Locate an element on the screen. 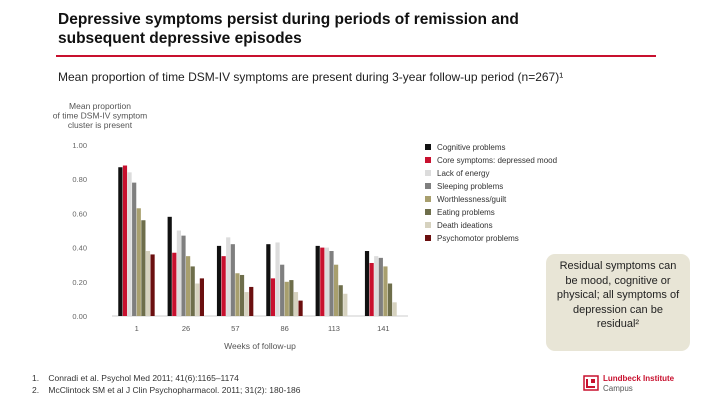 Image resolution: width=720 pixels, height=405 pixels. legend-label: Cognitive problems is located at coordinates (471, 147).